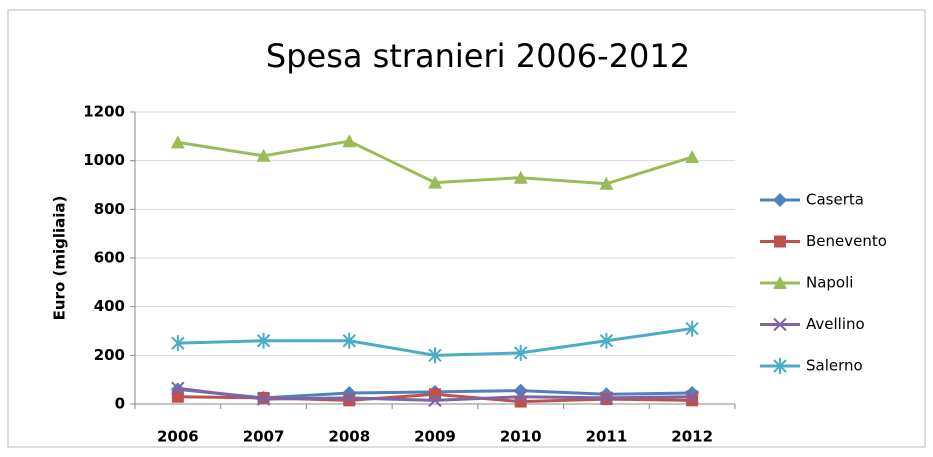  What do you see at coordinates (109, 355) in the screenshot?
I see `y-tick-label: 200` at bounding box center [109, 355].